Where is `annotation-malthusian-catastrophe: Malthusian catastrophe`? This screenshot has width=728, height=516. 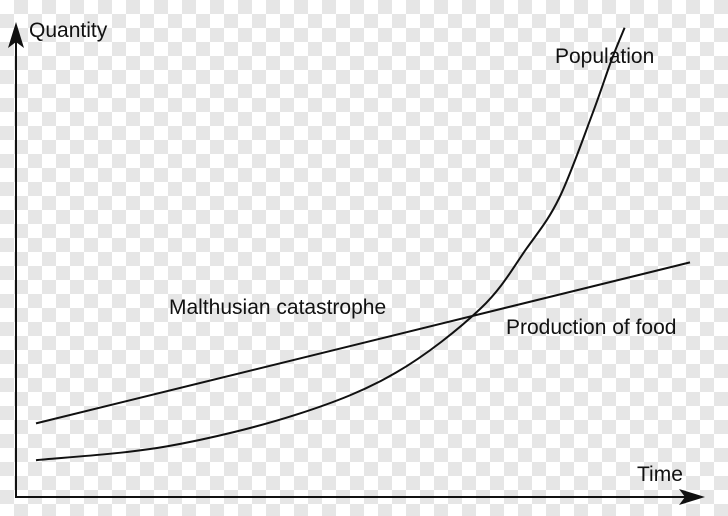
annotation-malthusian-catastrophe: Malthusian catastrophe is located at coordinates (277, 307).